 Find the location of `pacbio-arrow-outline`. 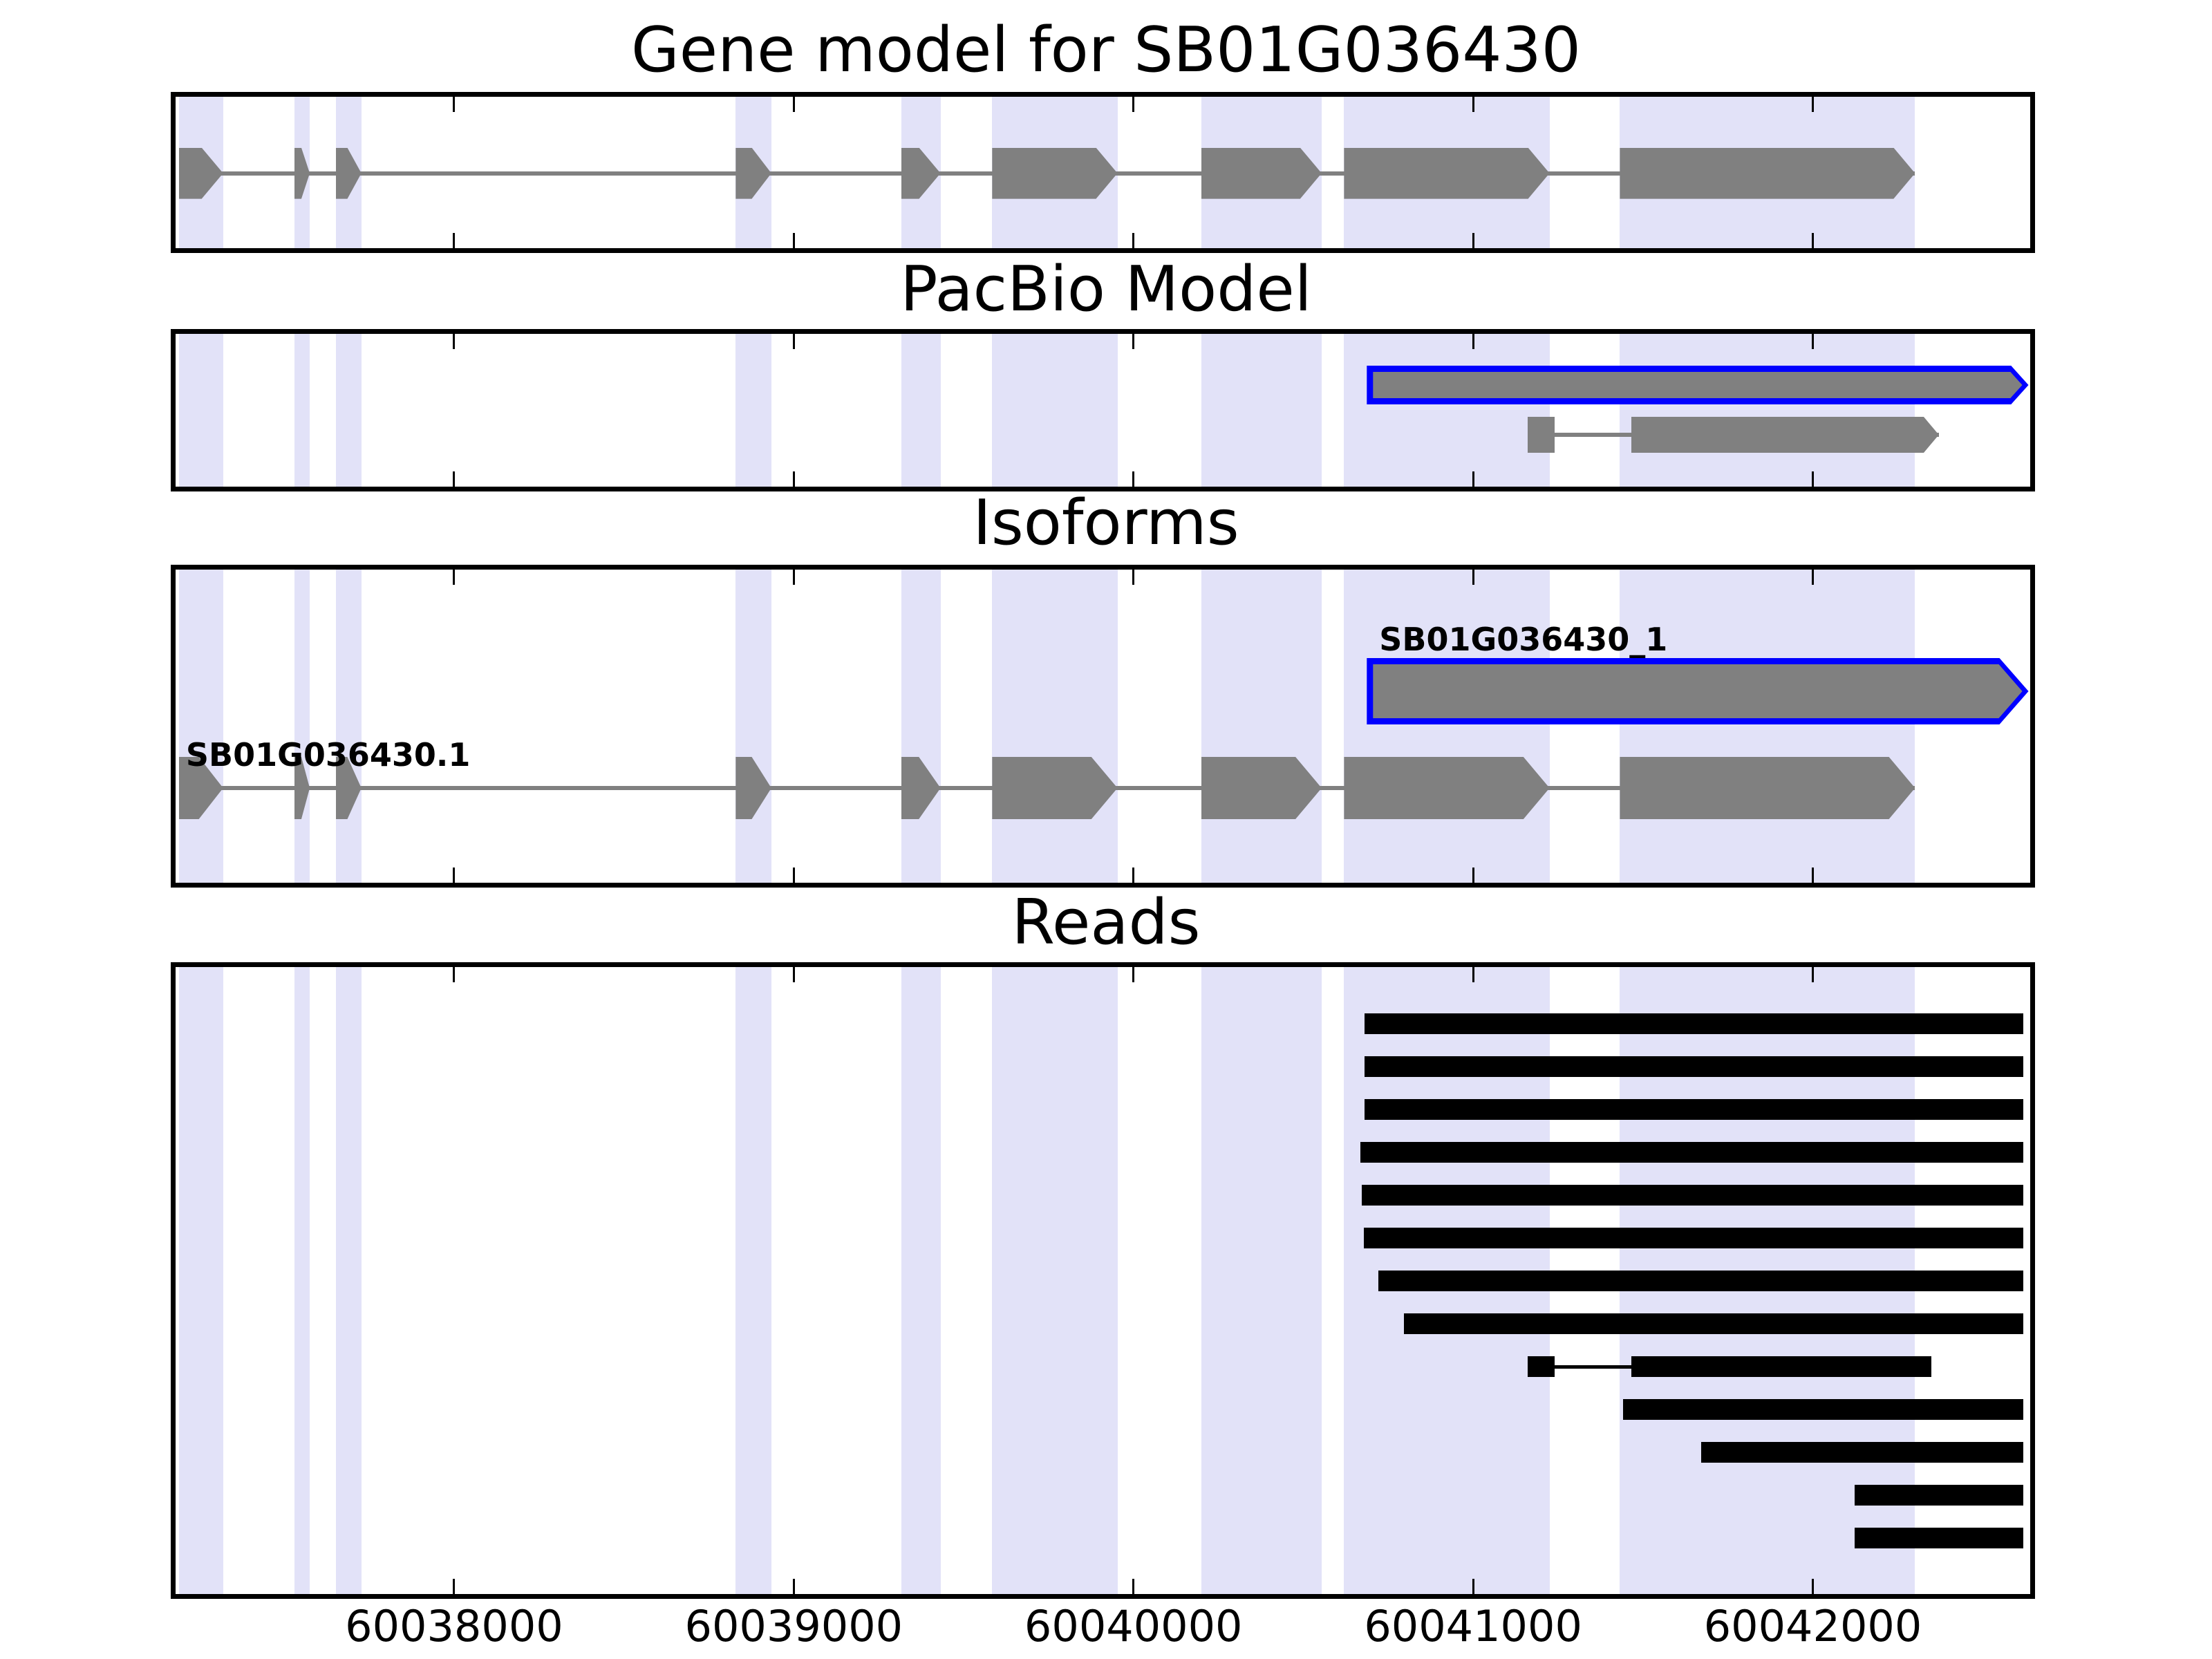

pacbio-arrow-outline is located at coordinates (1698, 385).